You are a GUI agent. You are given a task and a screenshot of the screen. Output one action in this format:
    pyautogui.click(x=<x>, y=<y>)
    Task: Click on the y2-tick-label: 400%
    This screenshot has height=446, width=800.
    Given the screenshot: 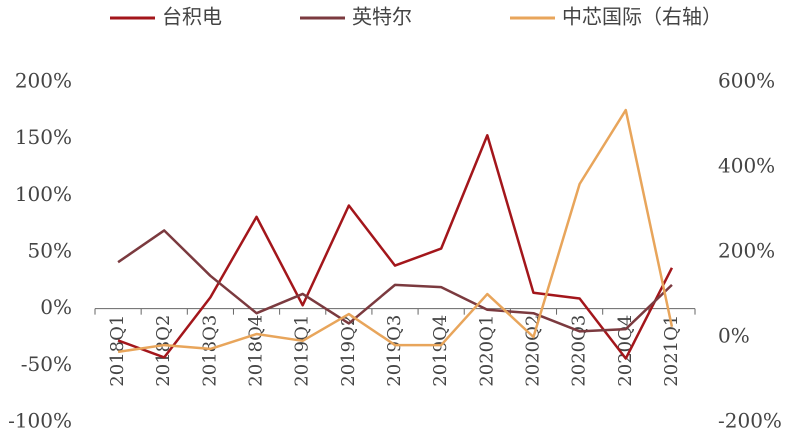 What is the action you would take?
    pyautogui.click(x=746, y=166)
    